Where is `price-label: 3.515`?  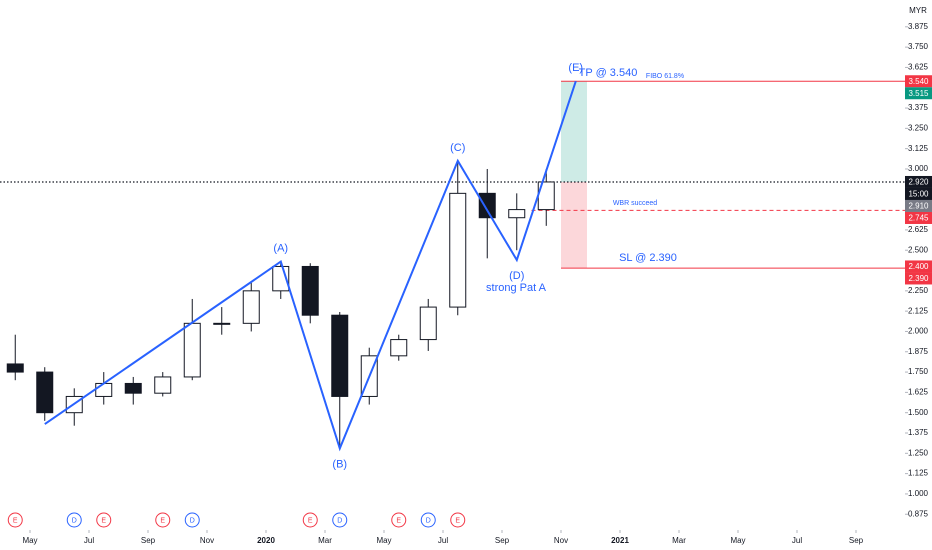 price-label: 3.515 is located at coordinates (918, 93).